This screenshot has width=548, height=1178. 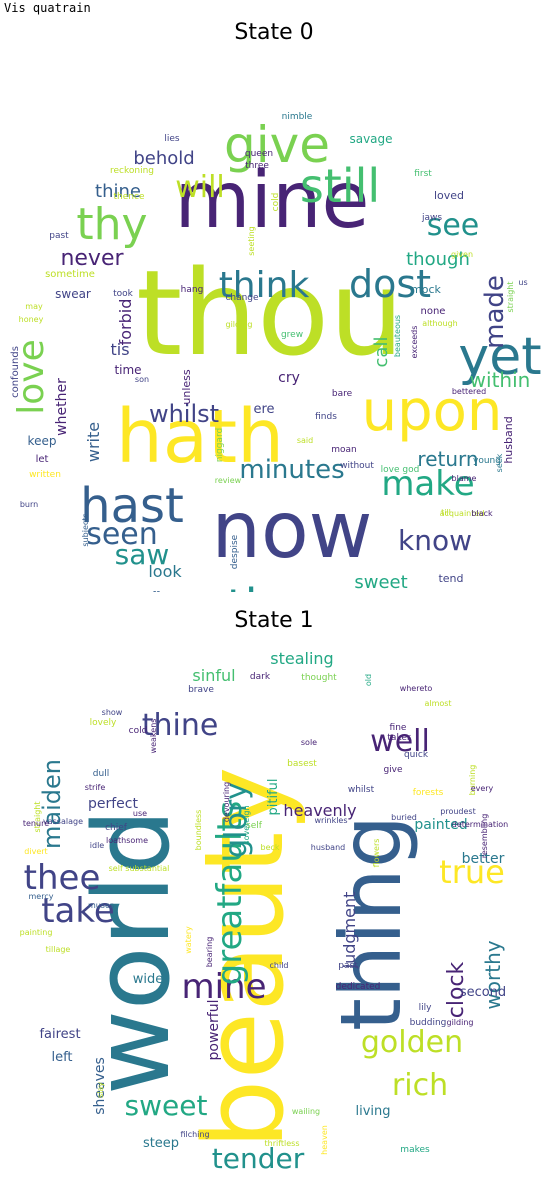 I want to click on cloud-word: nimble, so click(x=297, y=117).